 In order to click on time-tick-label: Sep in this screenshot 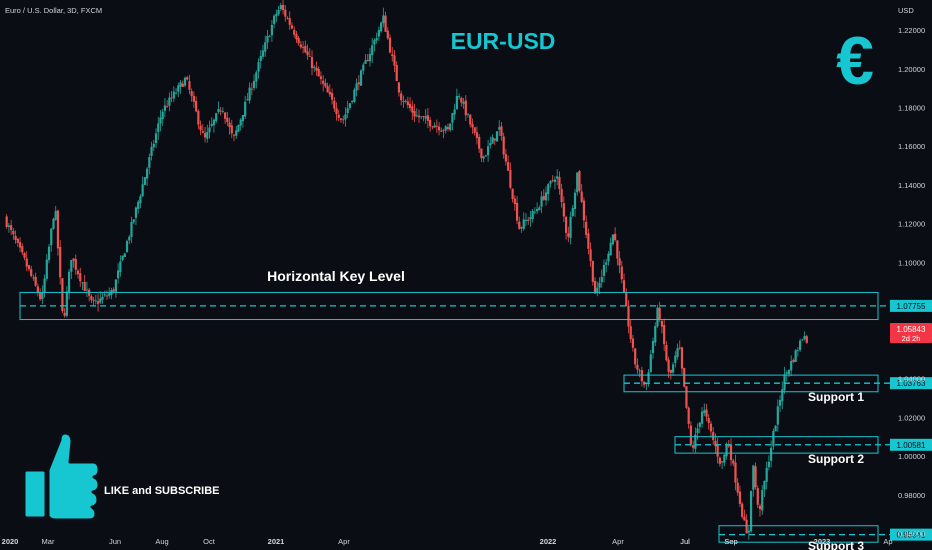, I will do `click(730, 541)`.